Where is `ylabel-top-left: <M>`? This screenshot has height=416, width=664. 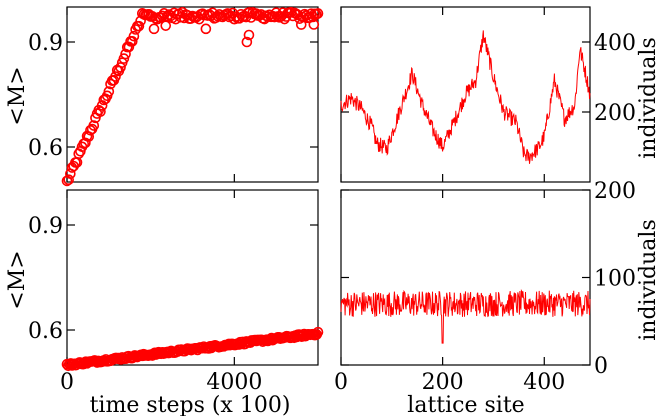 ylabel-top-left: <M> is located at coordinates (17, 95).